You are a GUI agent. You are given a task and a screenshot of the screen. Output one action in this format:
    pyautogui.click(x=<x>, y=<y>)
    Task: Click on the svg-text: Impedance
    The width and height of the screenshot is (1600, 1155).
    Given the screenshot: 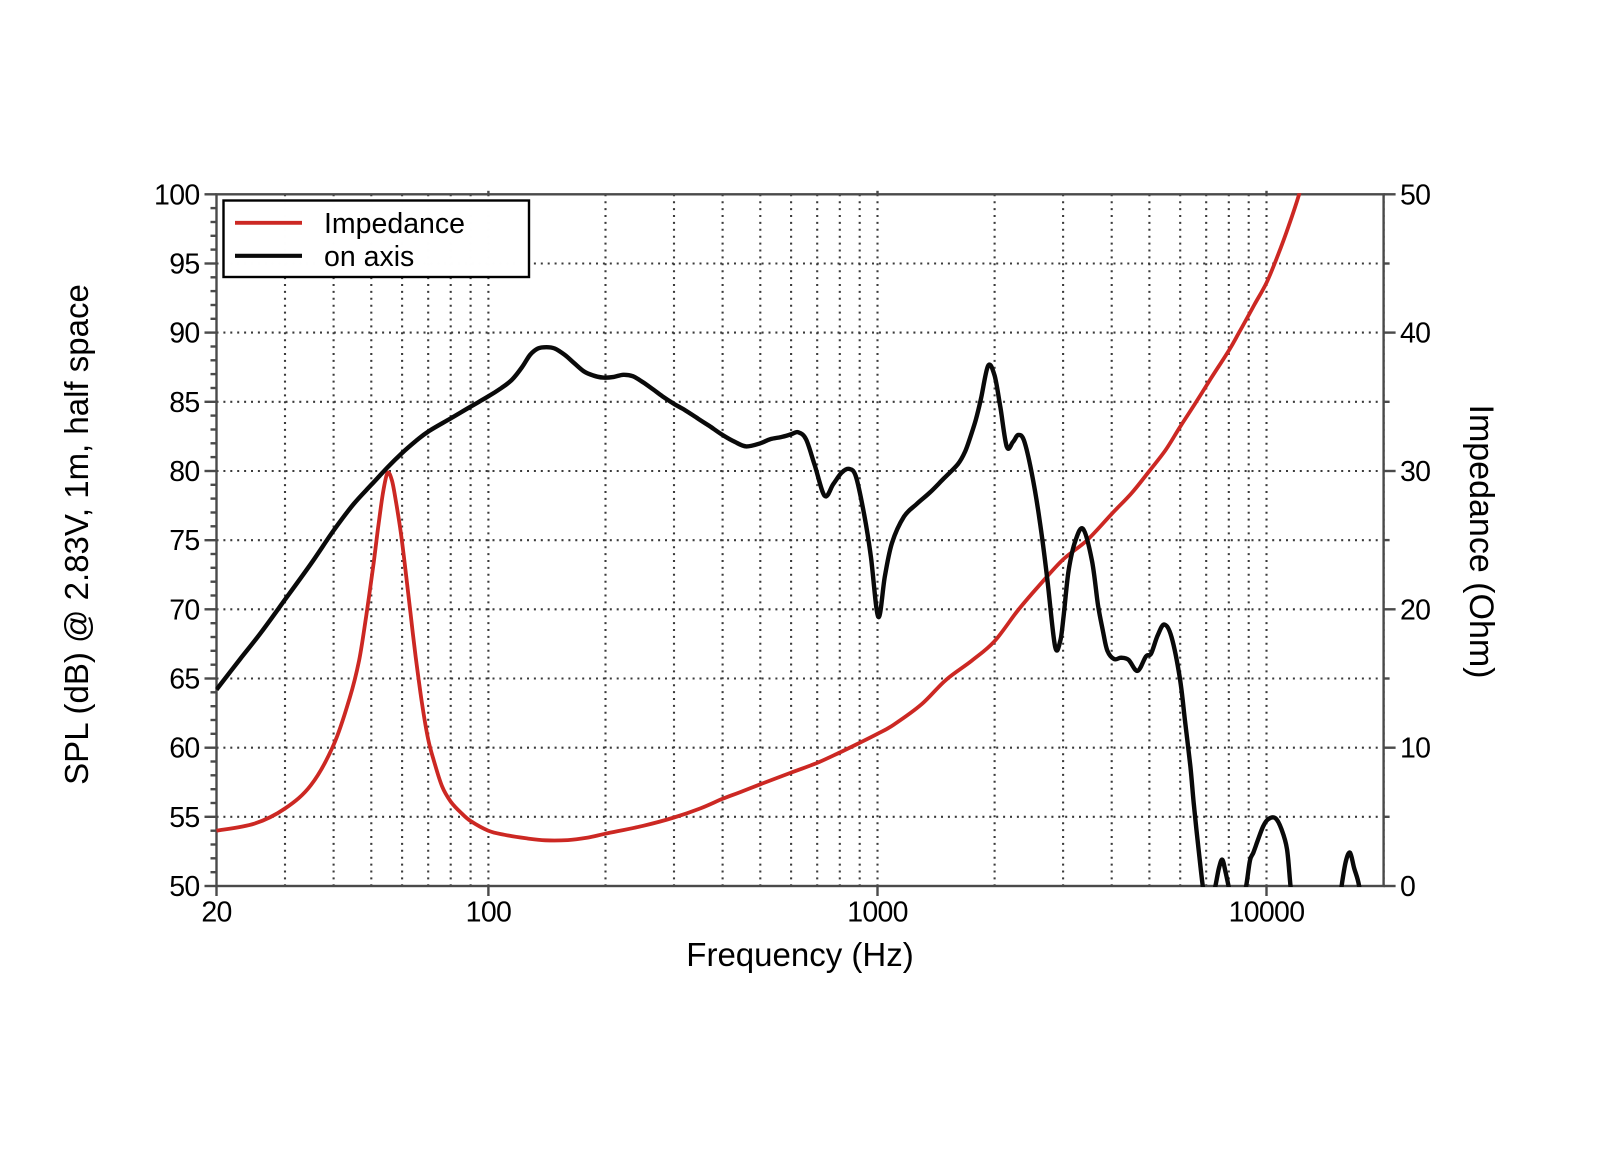 What is the action you would take?
    pyautogui.click(x=394, y=224)
    